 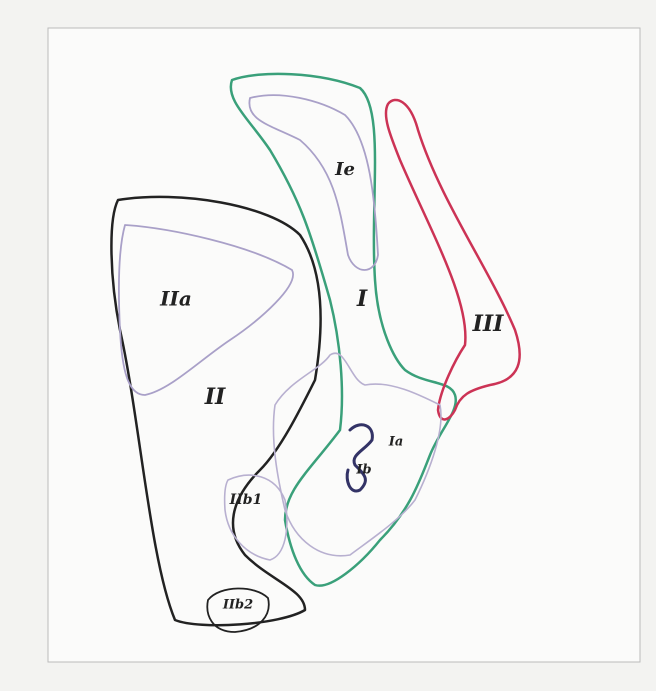 What do you see at coordinates (215, 397) in the screenshot?
I see `region-label: II` at bounding box center [215, 397].